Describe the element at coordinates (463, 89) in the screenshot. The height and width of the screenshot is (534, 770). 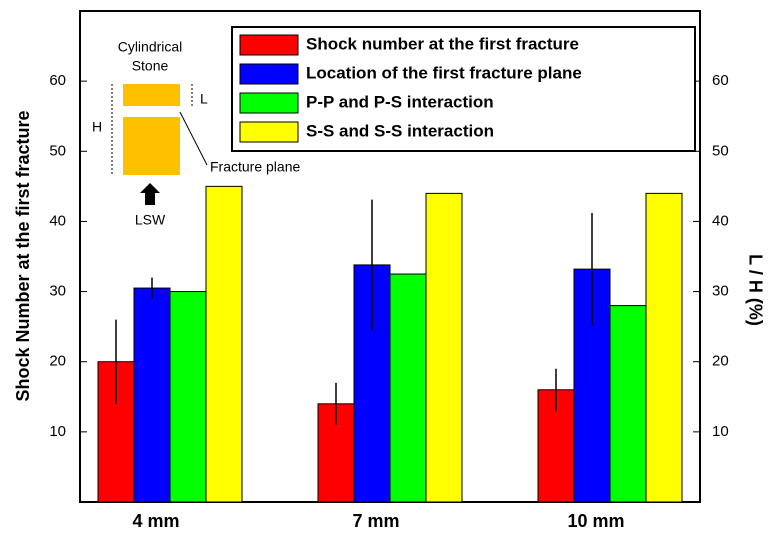
I see `legend-box` at that location.